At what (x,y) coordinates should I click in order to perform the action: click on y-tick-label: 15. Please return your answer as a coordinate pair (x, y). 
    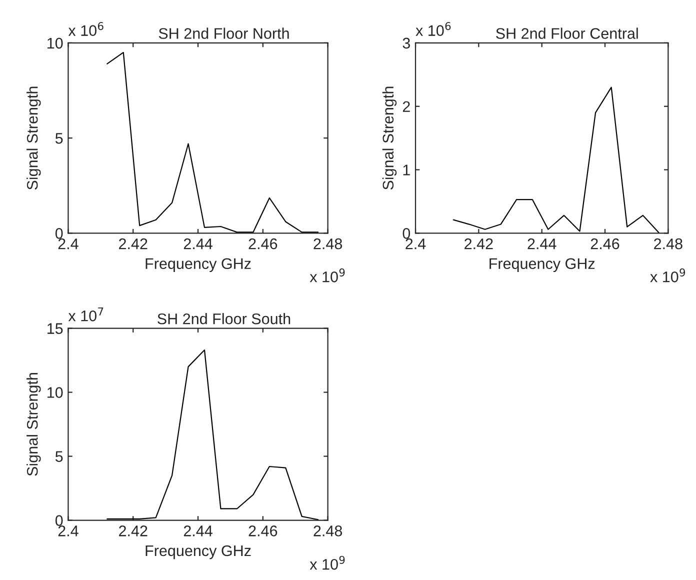
    Looking at the image, I should click on (55, 328).